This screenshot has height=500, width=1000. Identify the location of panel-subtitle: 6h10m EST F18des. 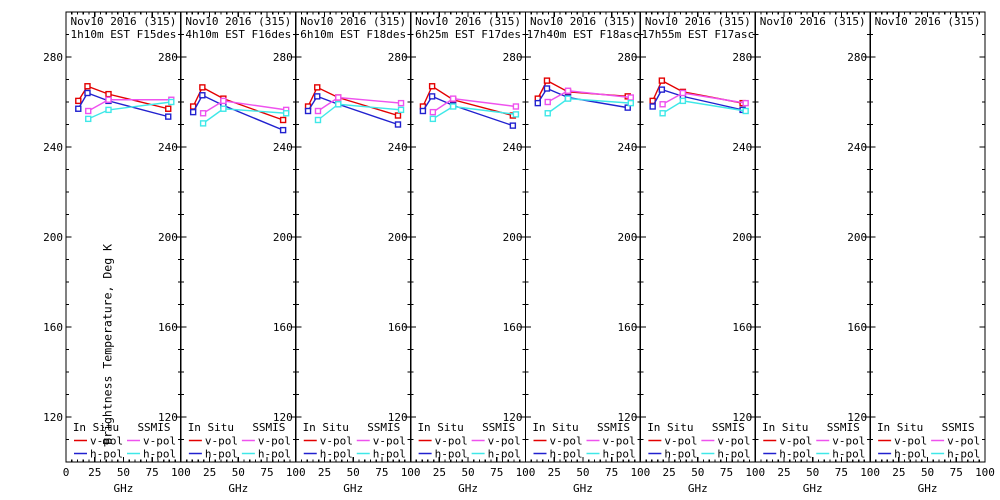
(353, 34).